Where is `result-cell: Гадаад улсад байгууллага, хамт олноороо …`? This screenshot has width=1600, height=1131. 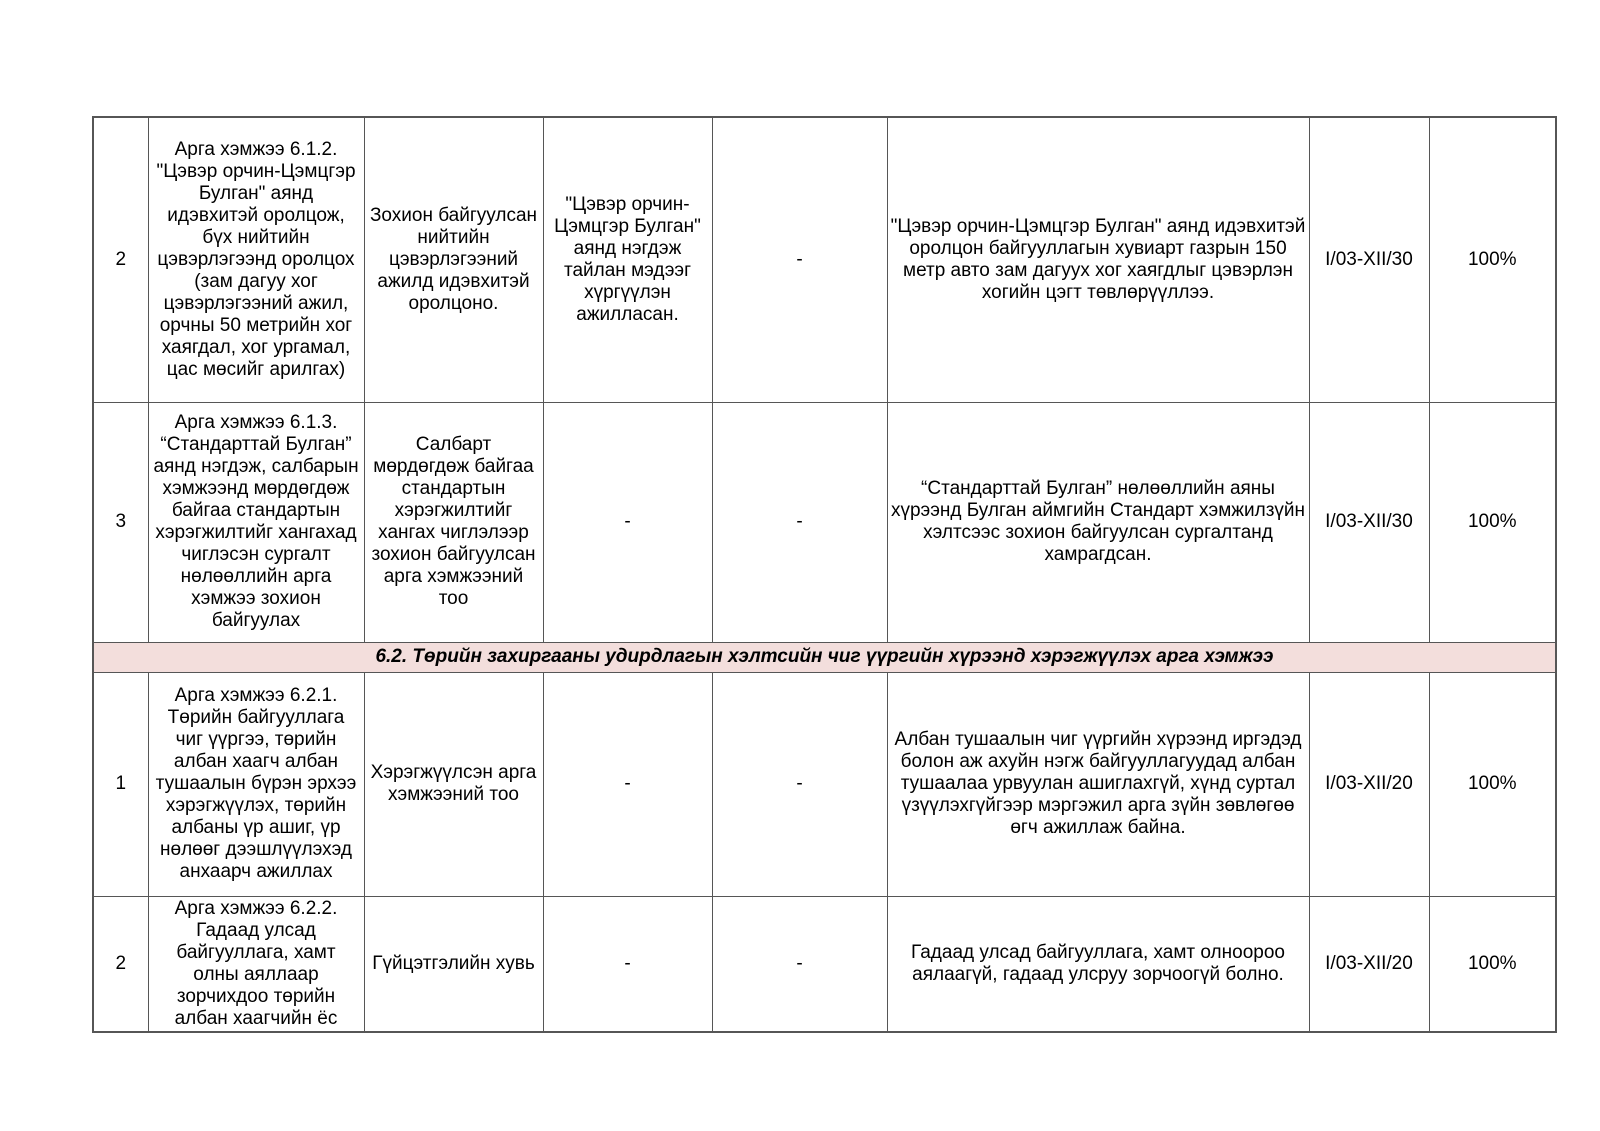 result-cell: Гадаад улсад байгууллага, хамт олноороо … is located at coordinates (1098, 963).